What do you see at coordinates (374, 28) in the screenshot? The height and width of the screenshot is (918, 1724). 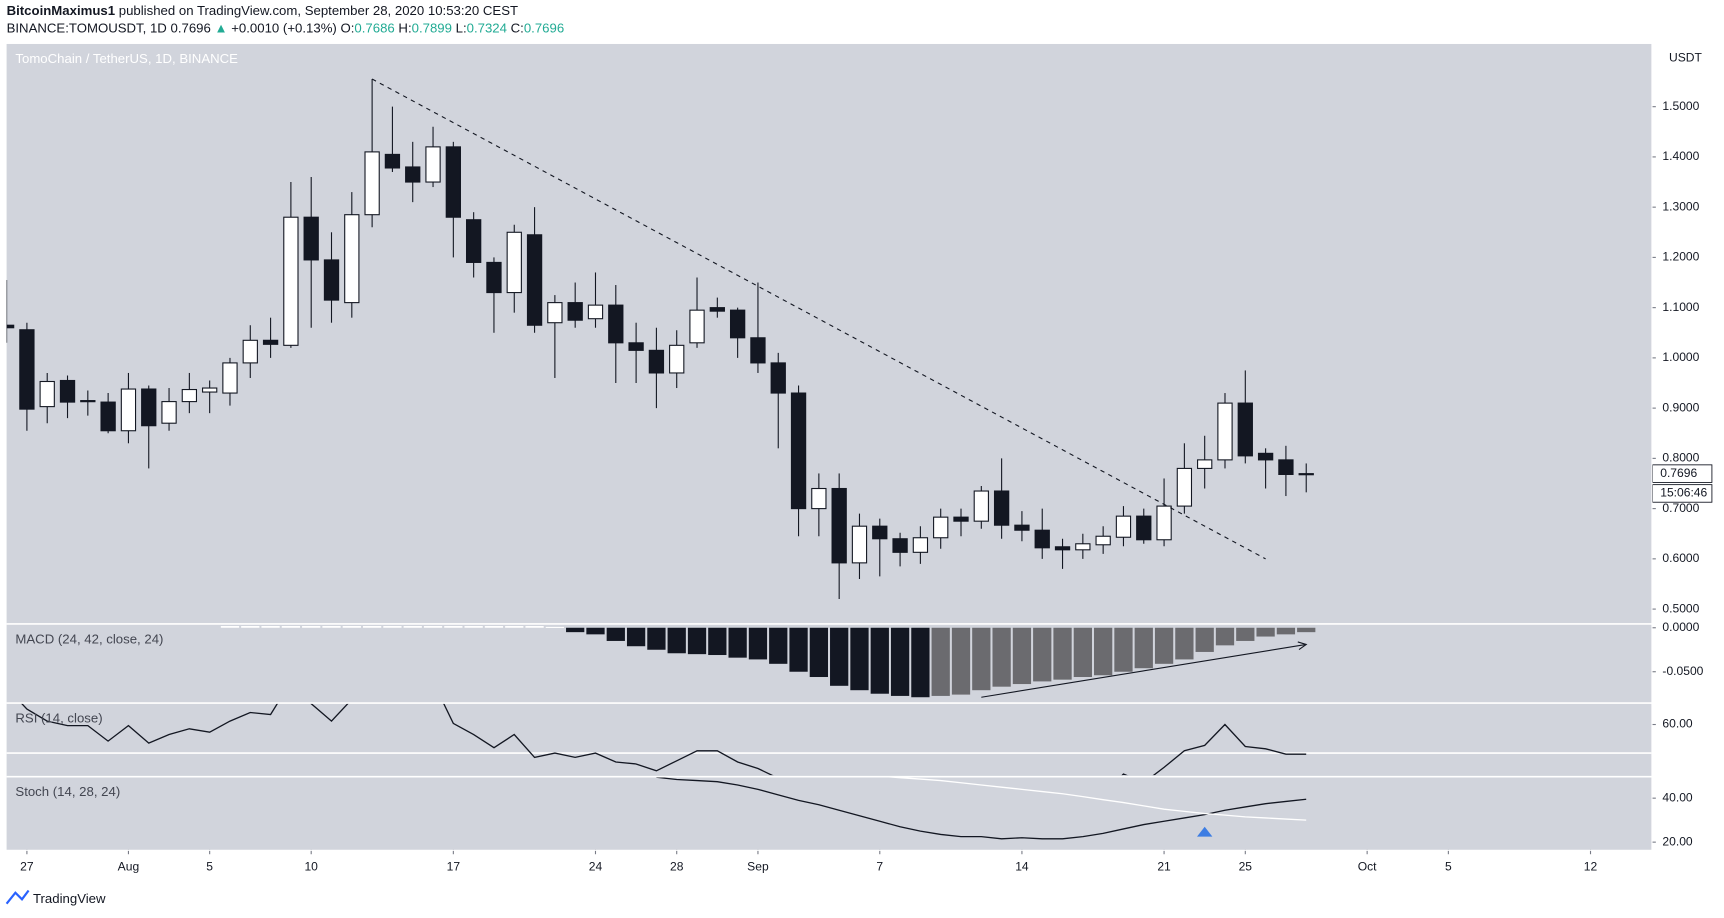 I see `ohlc-value: 0.7686` at bounding box center [374, 28].